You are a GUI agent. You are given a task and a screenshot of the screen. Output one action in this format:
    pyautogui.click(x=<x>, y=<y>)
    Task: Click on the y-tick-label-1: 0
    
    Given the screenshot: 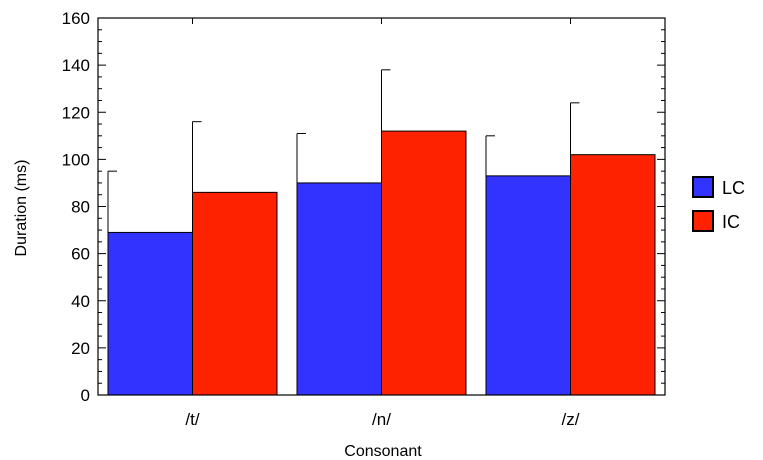 What is the action you would take?
    pyautogui.click(x=85, y=395)
    